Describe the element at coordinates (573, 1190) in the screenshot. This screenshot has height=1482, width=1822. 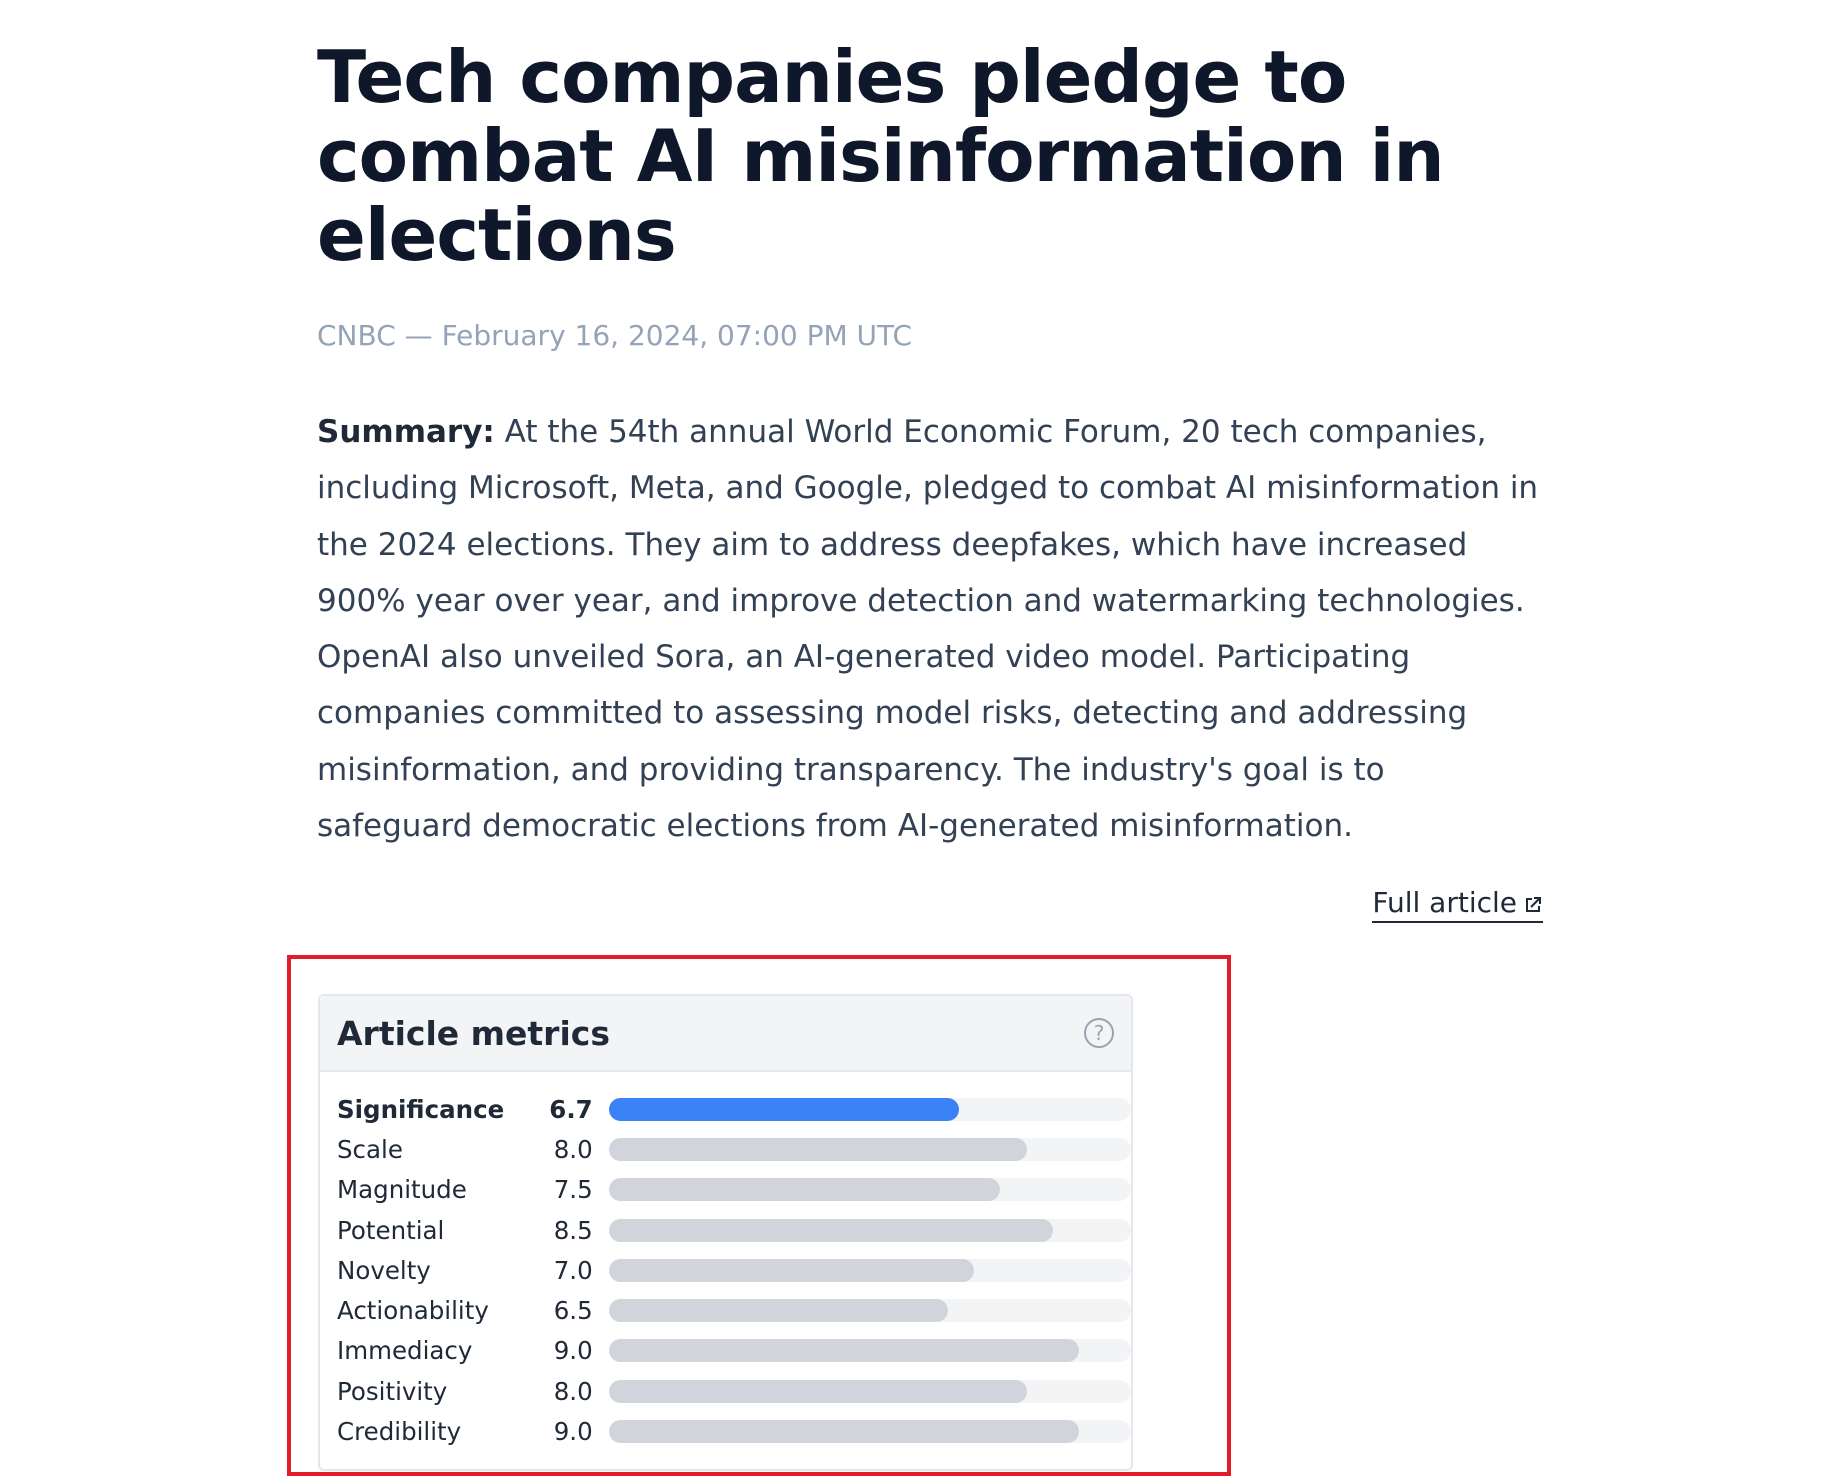
I see `metric-value: 7.5` at that location.